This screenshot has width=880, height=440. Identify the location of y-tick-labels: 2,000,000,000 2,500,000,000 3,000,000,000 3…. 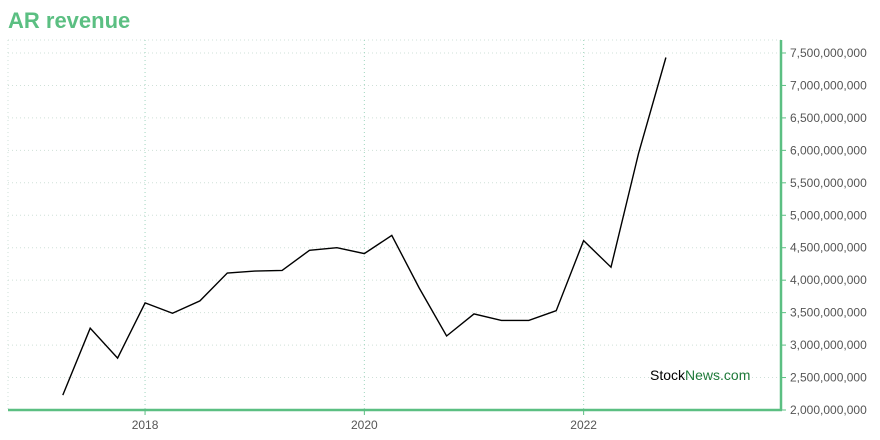
(828, 231).